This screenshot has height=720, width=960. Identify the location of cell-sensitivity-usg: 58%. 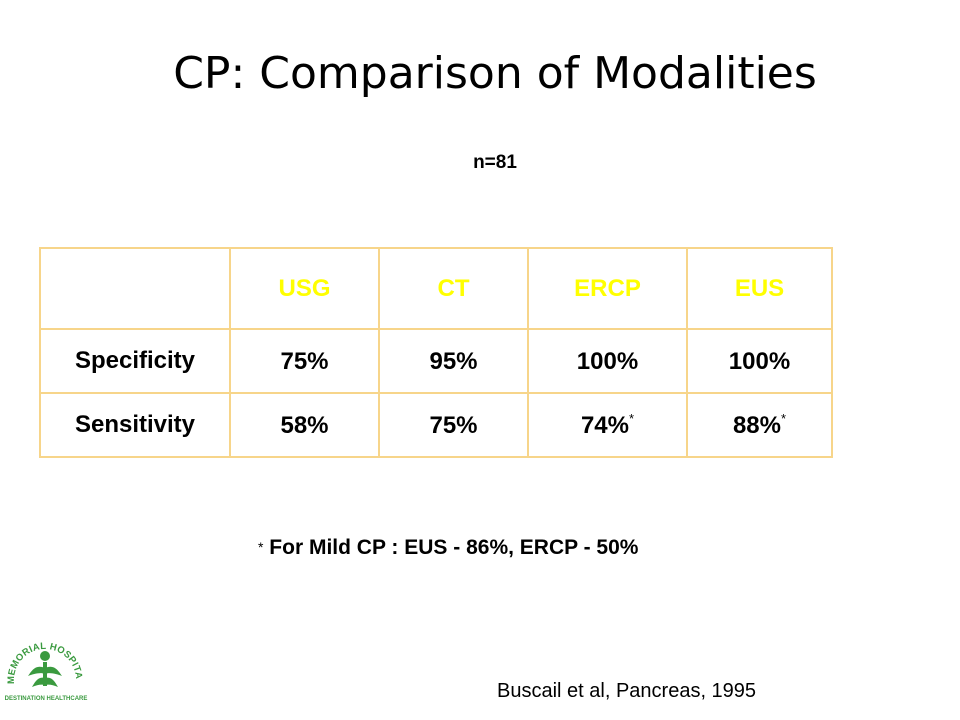
(304, 425).